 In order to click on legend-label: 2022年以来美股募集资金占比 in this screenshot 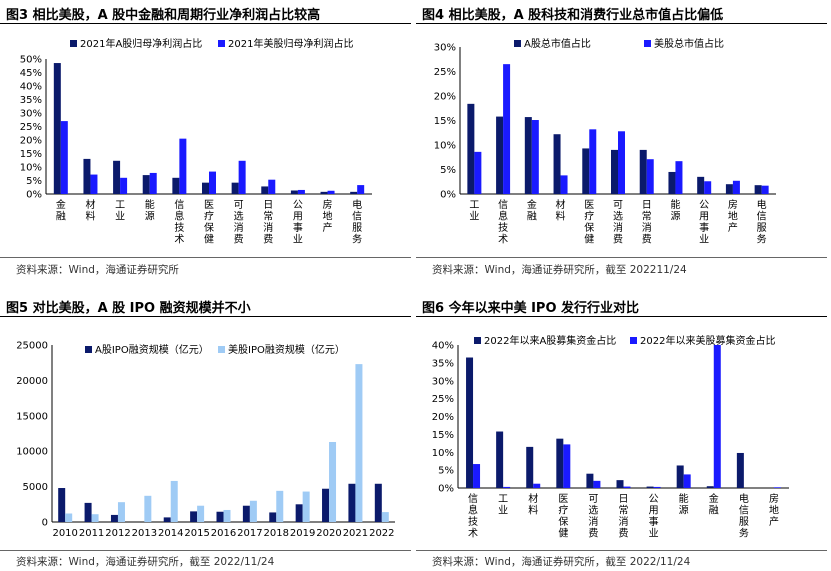, I will do `click(707, 340)`.